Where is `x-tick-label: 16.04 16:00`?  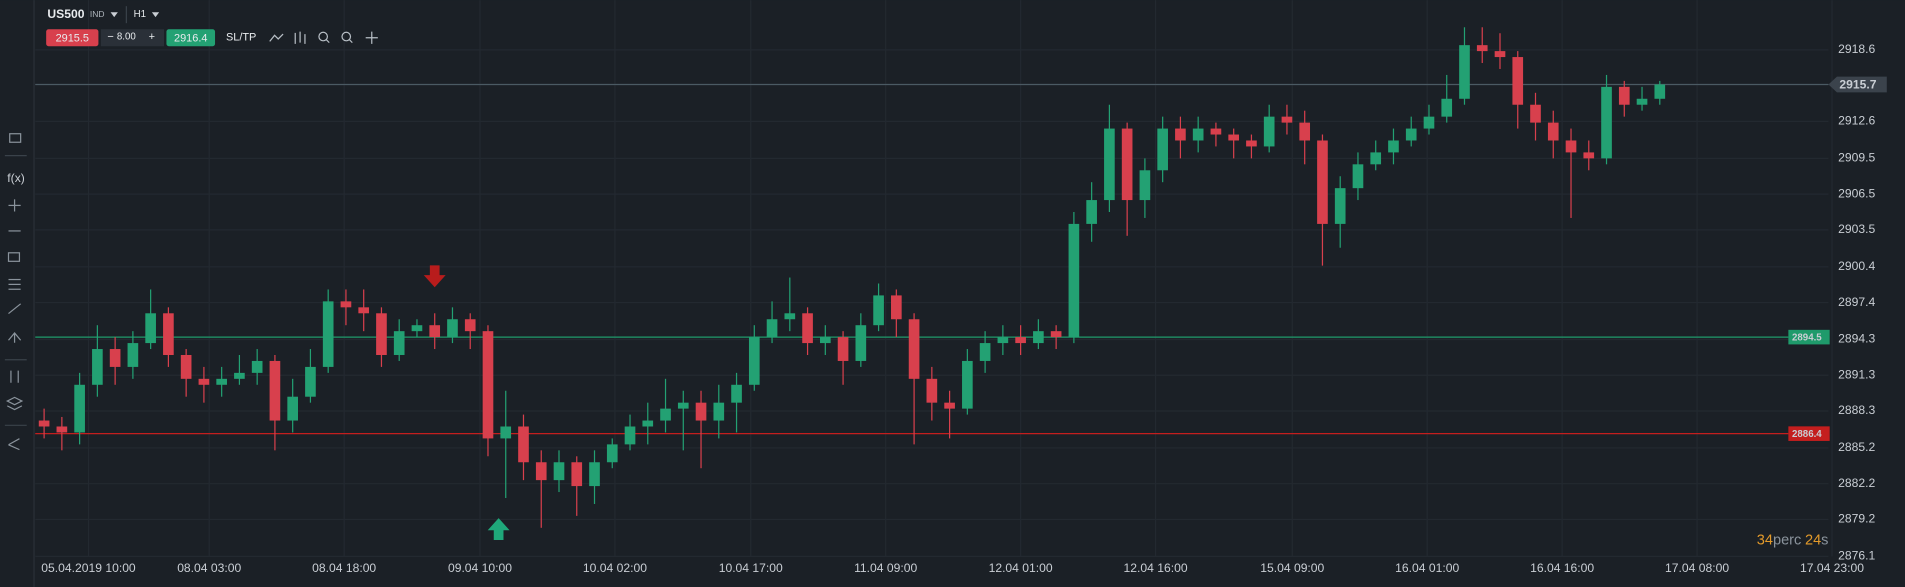
x-tick-label: 16.04 16:00 is located at coordinates (1562, 568).